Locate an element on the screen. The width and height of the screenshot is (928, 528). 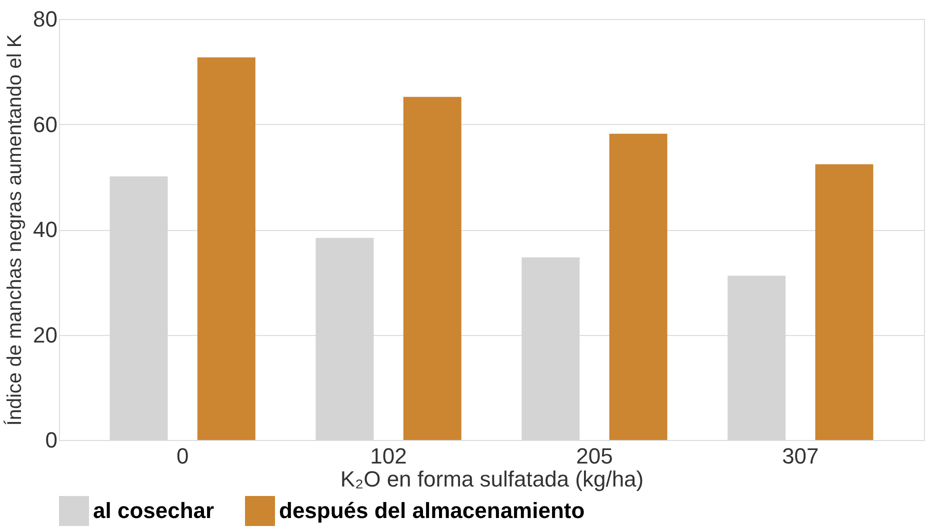
y-tick-label: 0 is located at coordinates (51, 440).